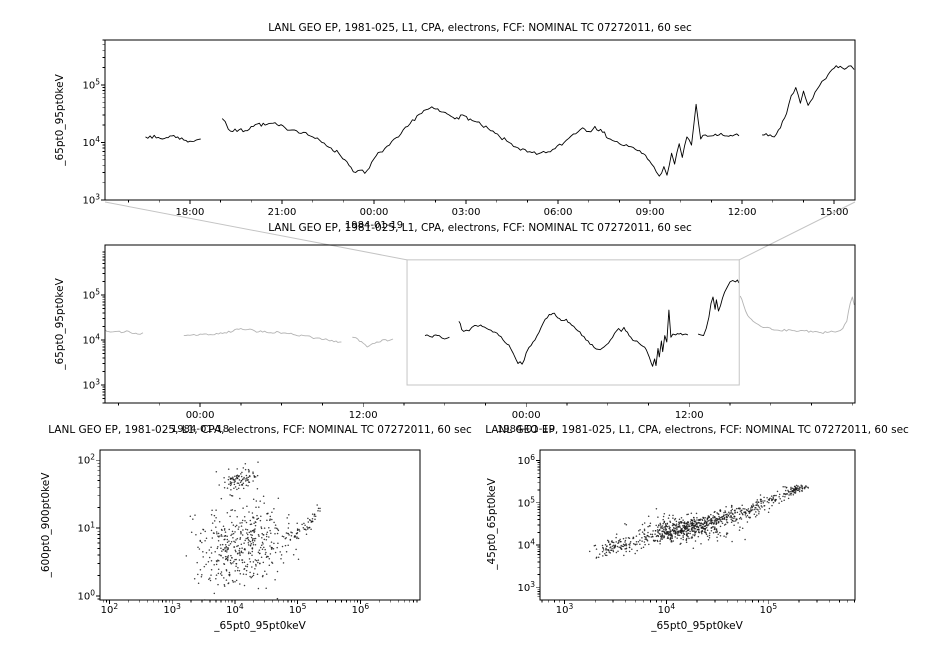 Image resolution: width=926 pixels, height=647 pixels. I want to click on svg-text: 18:00, so click(190, 212).